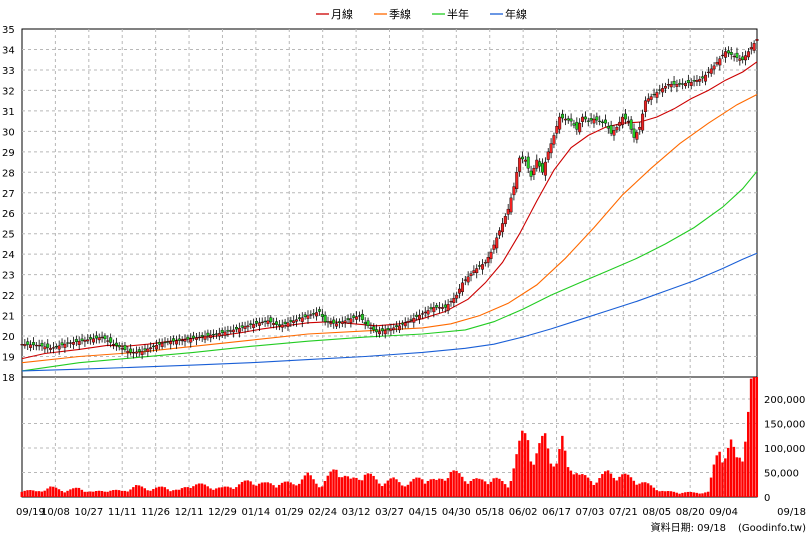 This screenshot has height=540, width=808. I want to click on volume-y-axis: 0 50,000 100,000 150,000 200,000, so click(784, 449).